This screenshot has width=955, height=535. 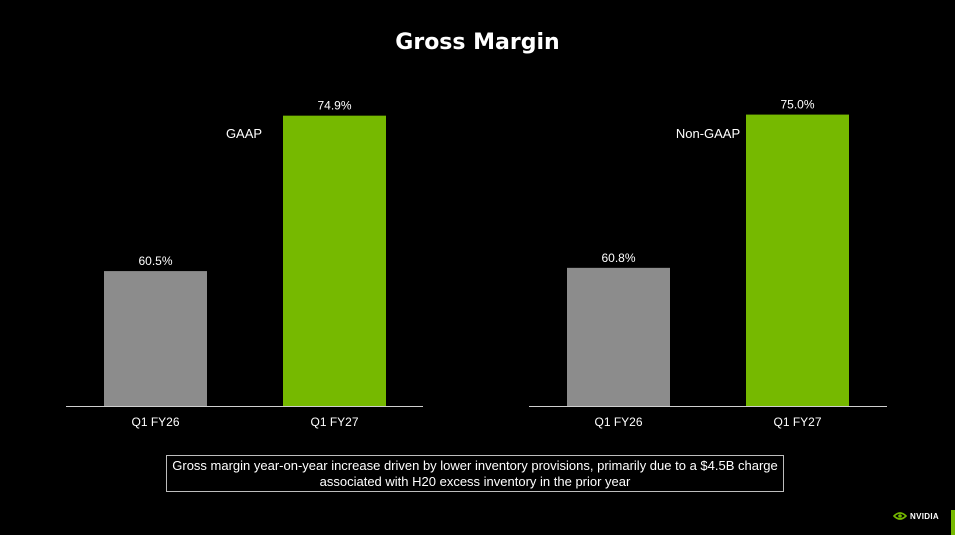 What do you see at coordinates (477, 42) in the screenshot?
I see `page-title: Gross Margin` at bounding box center [477, 42].